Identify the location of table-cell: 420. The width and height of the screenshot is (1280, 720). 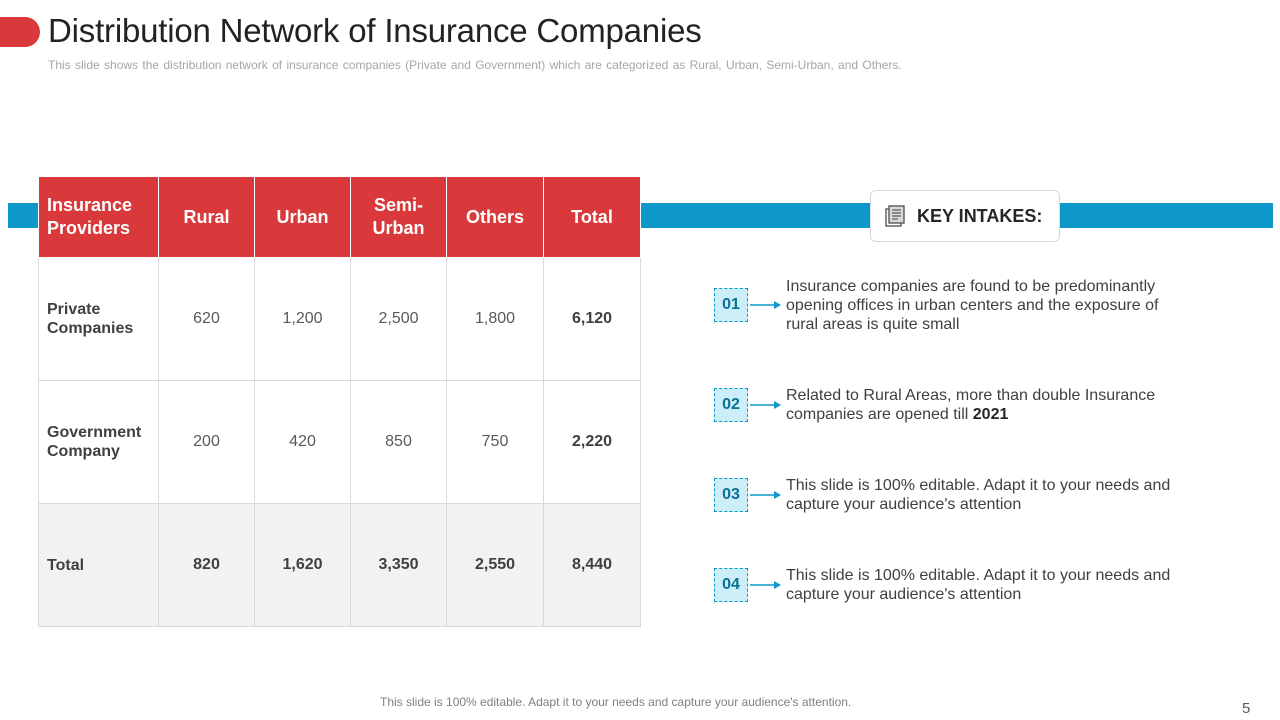
(302, 442).